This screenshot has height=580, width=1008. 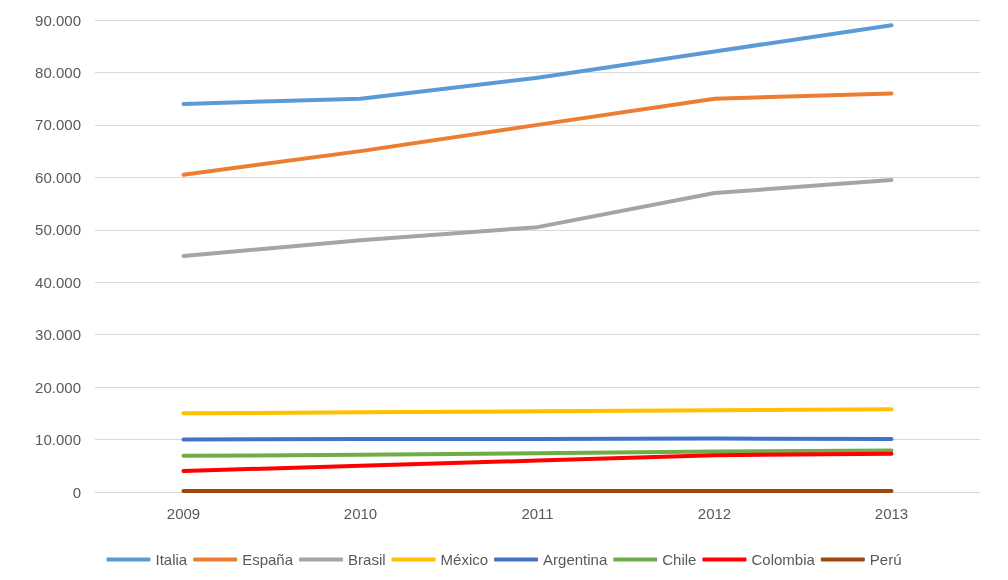 I want to click on y-tick-label: 30.000, so click(x=58, y=335).